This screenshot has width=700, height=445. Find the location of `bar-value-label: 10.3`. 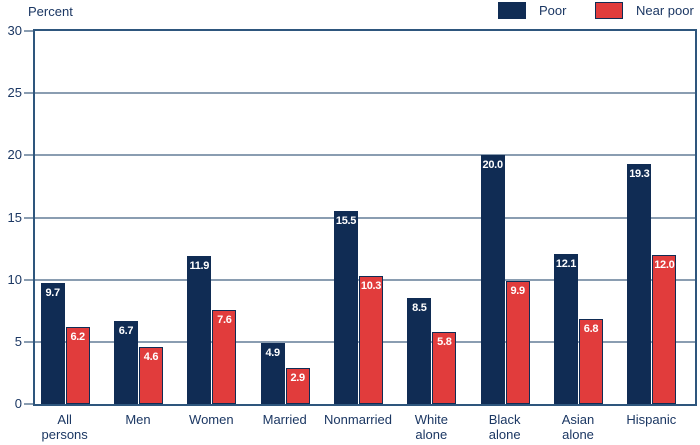

bar-value-label: 10.3 is located at coordinates (371, 285).